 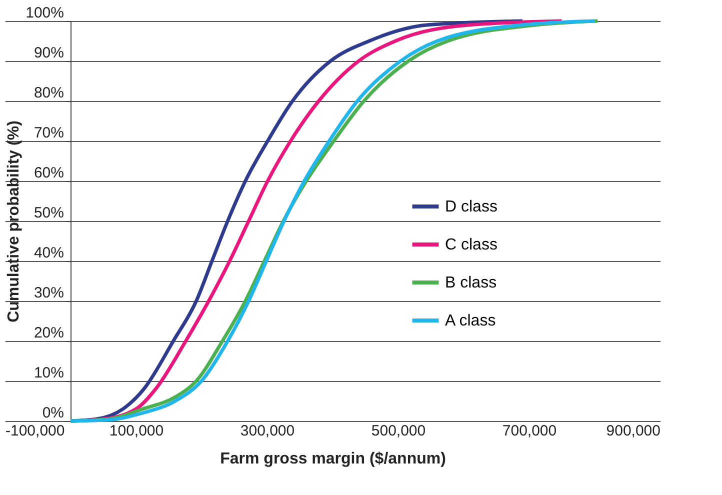 I want to click on x-tick-label: 300,000, so click(x=267, y=431).